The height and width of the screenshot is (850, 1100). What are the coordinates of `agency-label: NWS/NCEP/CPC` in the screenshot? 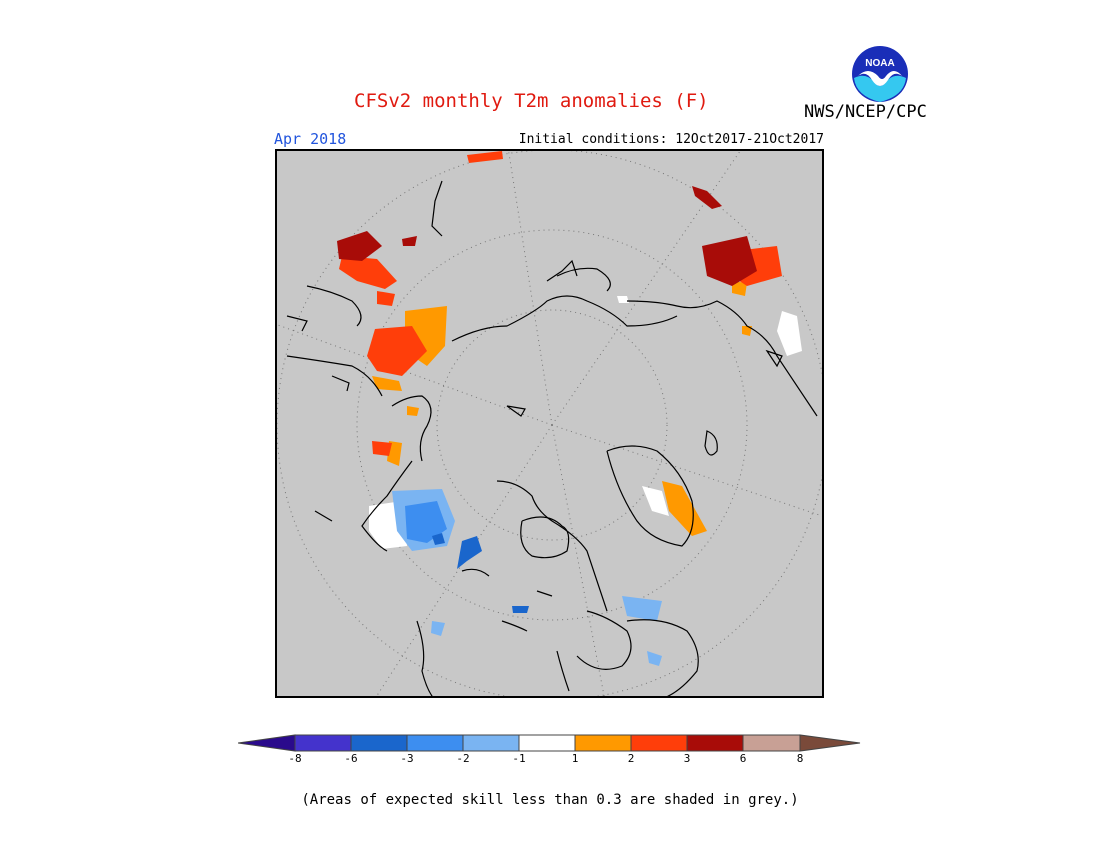 It's located at (865, 112).